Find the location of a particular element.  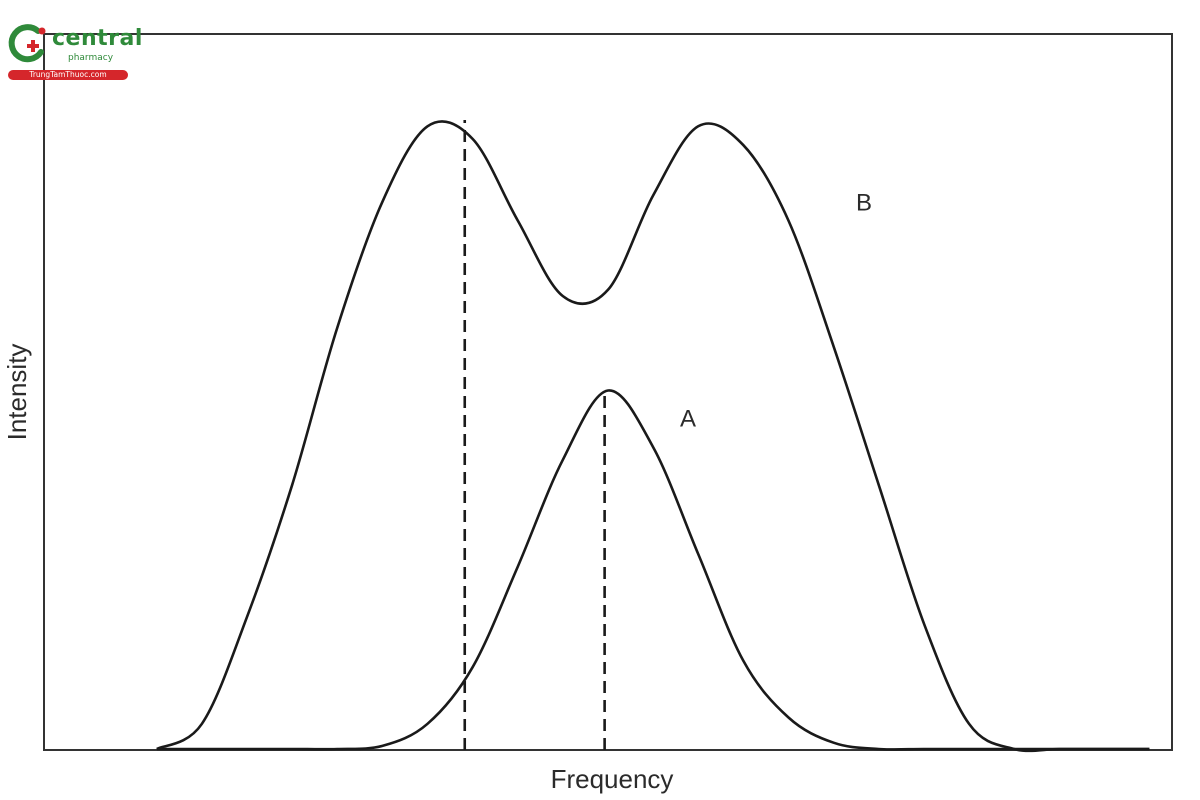

series-label-b: B is located at coordinates (864, 202).